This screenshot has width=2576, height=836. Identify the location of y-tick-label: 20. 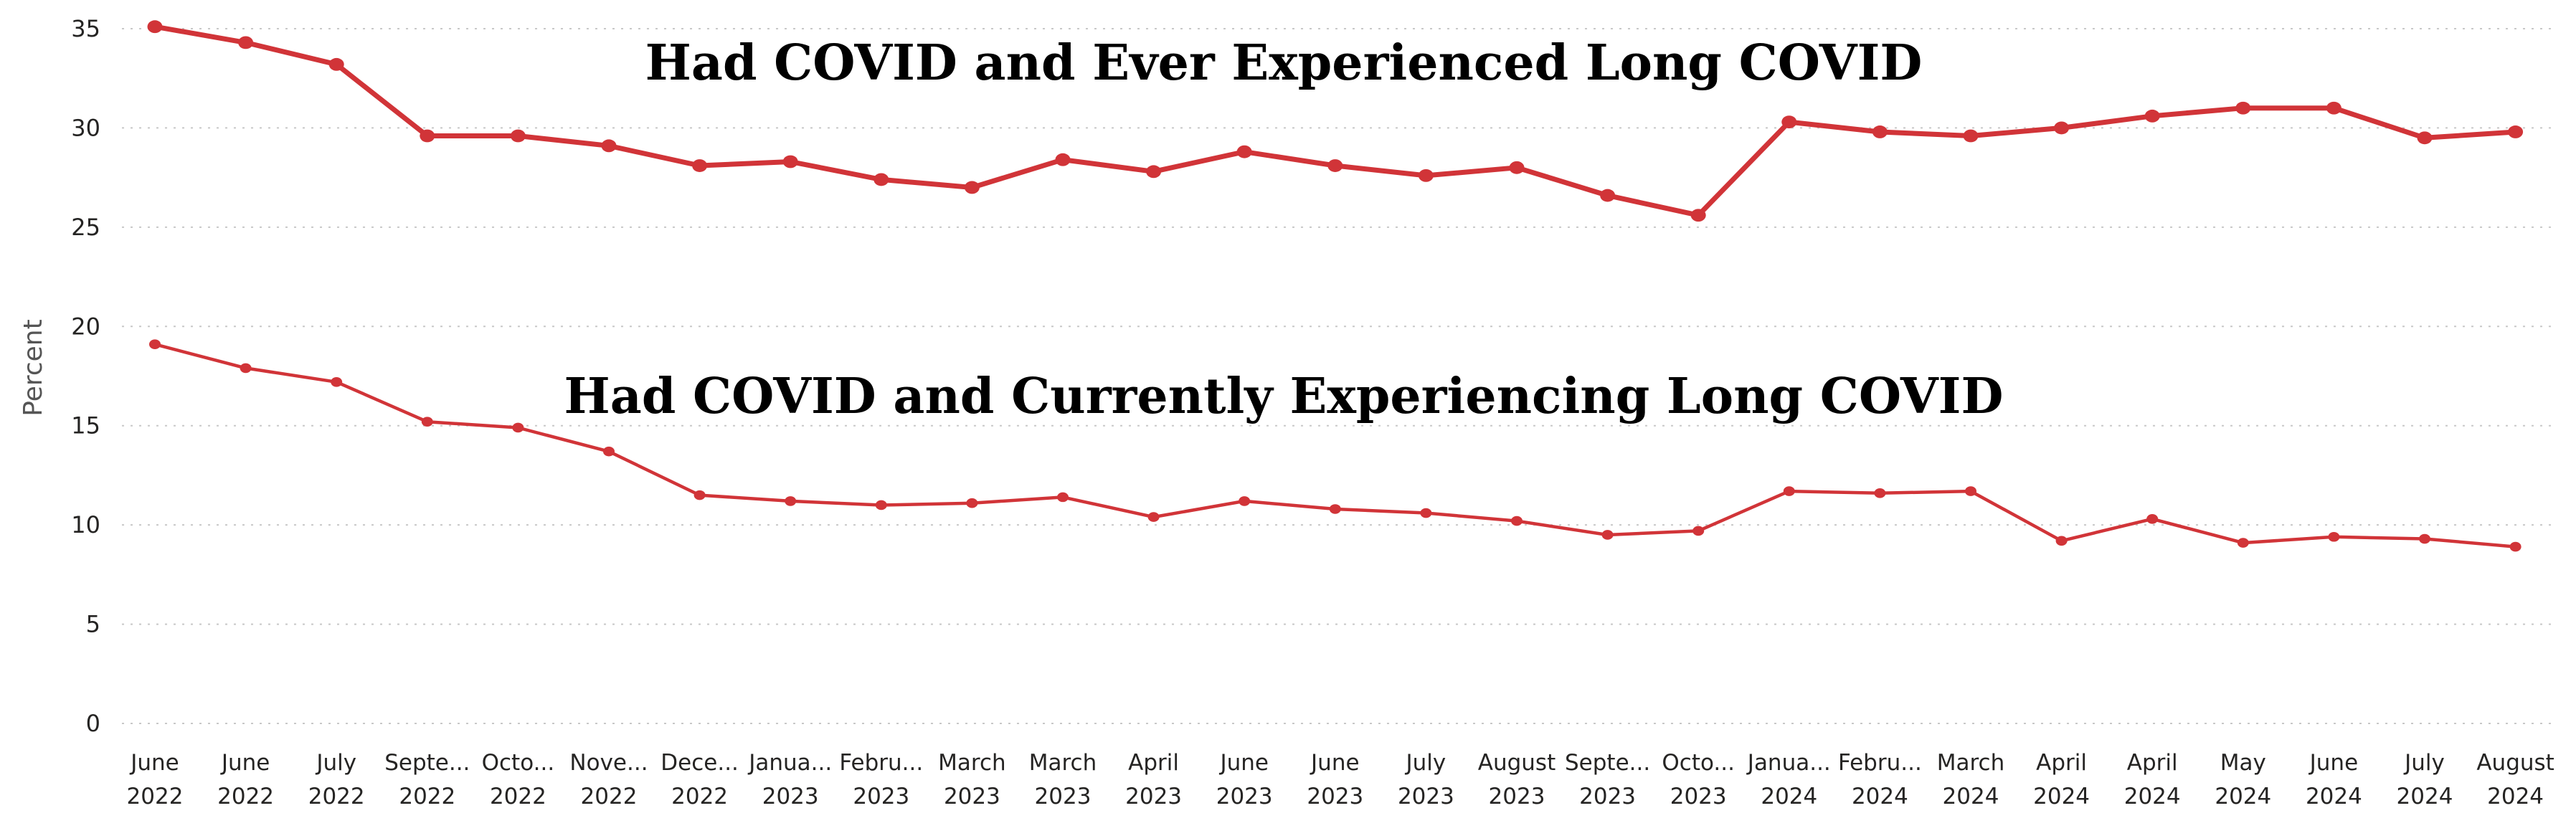
(85, 326).